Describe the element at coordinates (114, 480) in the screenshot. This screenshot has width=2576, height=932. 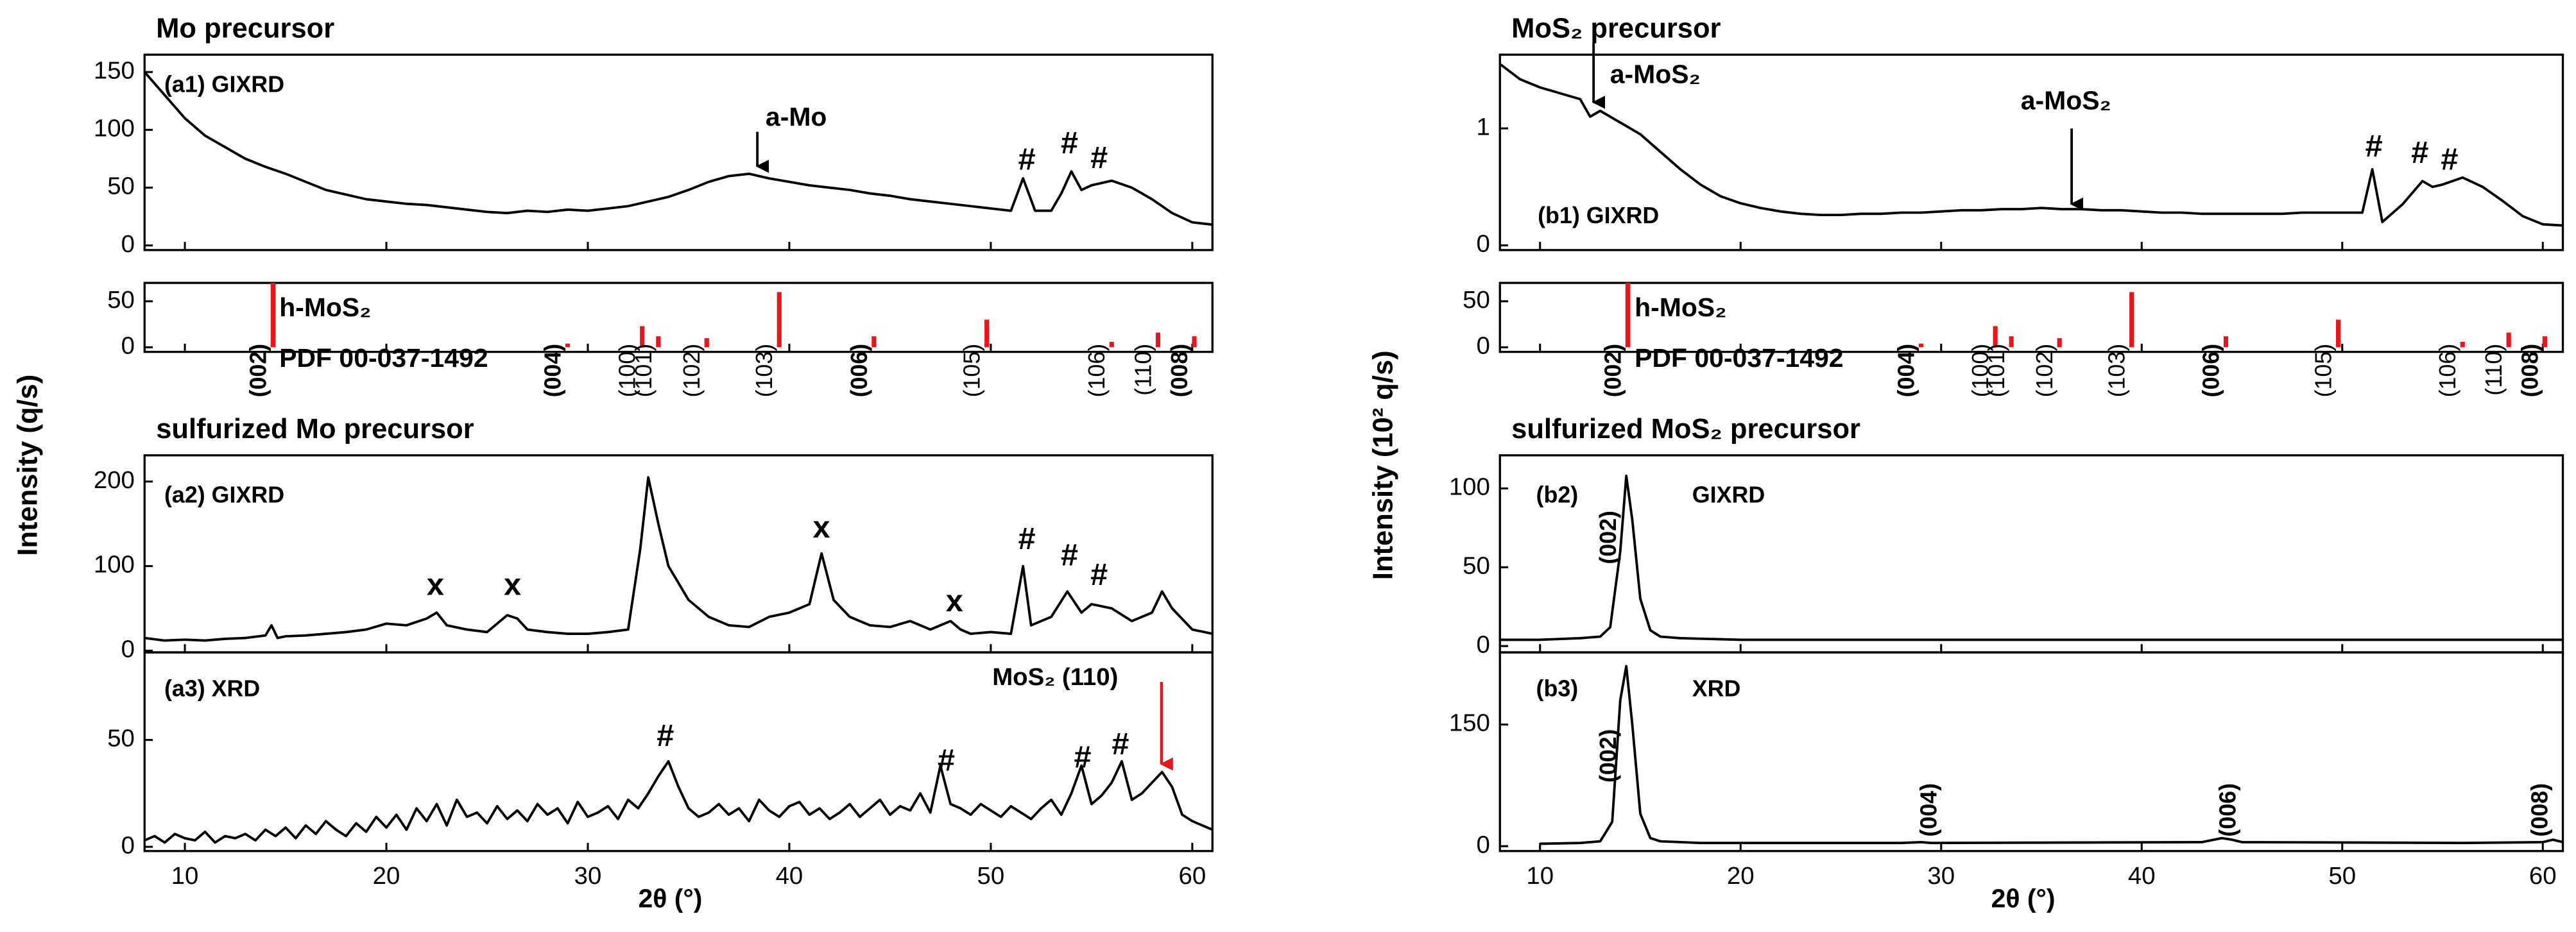
I see `y-tick-label: 200` at that location.